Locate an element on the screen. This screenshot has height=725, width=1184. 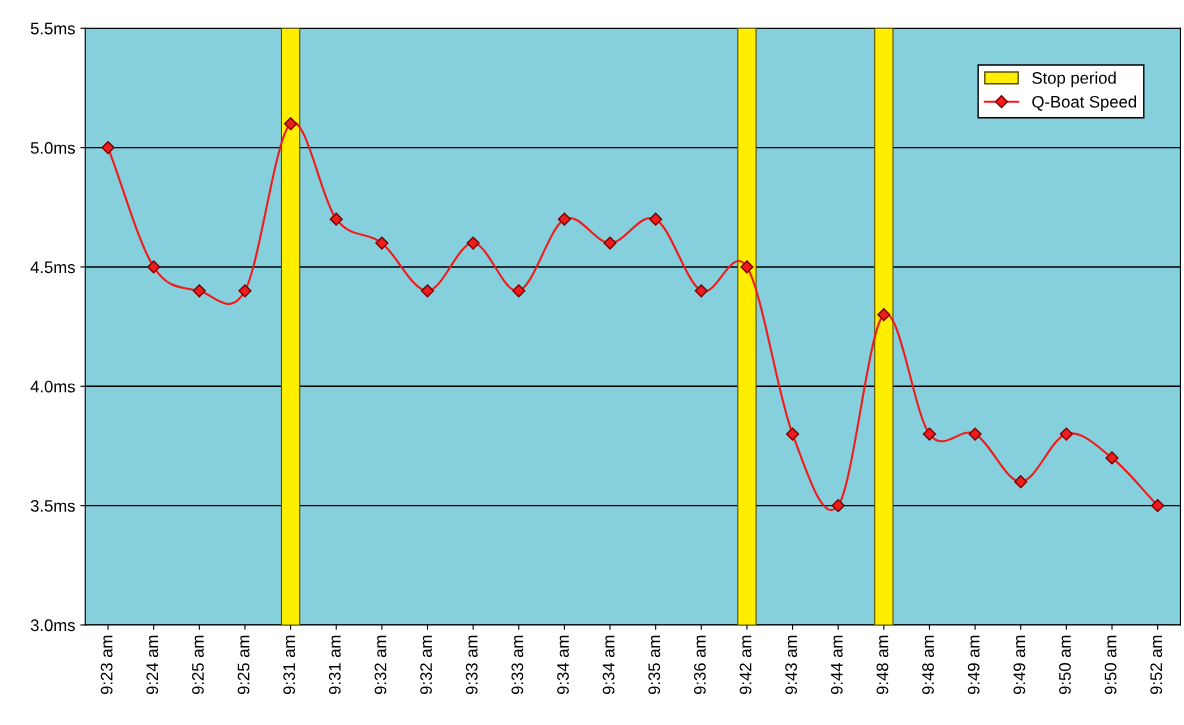
y-tick-label: 5.5ms is located at coordinates (52, 28).